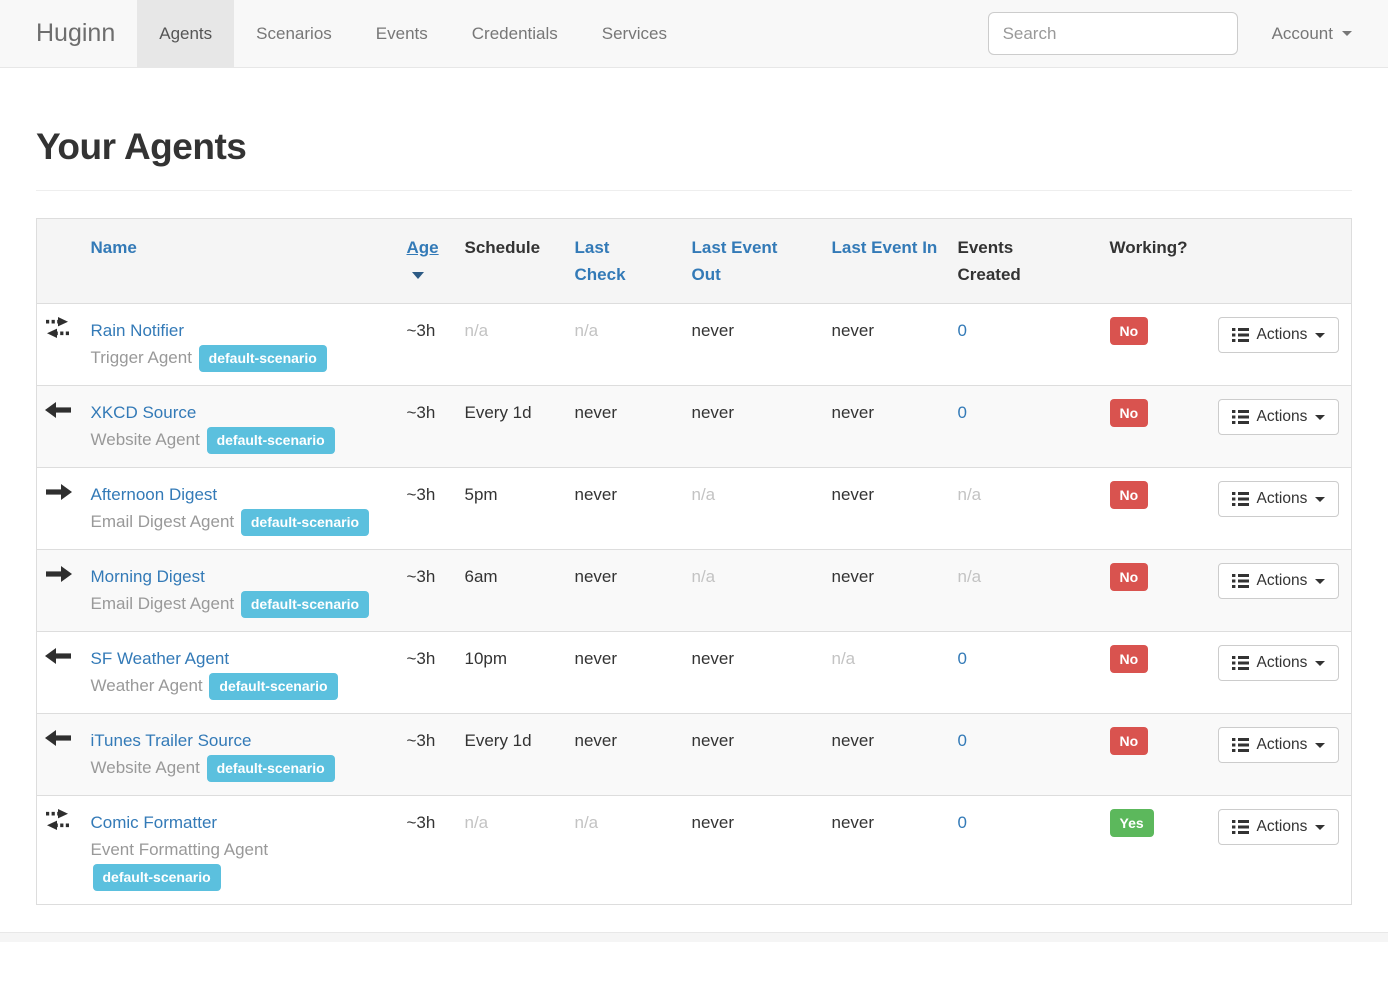  I want to click on nav-item-events: Events, so click(401, 33).